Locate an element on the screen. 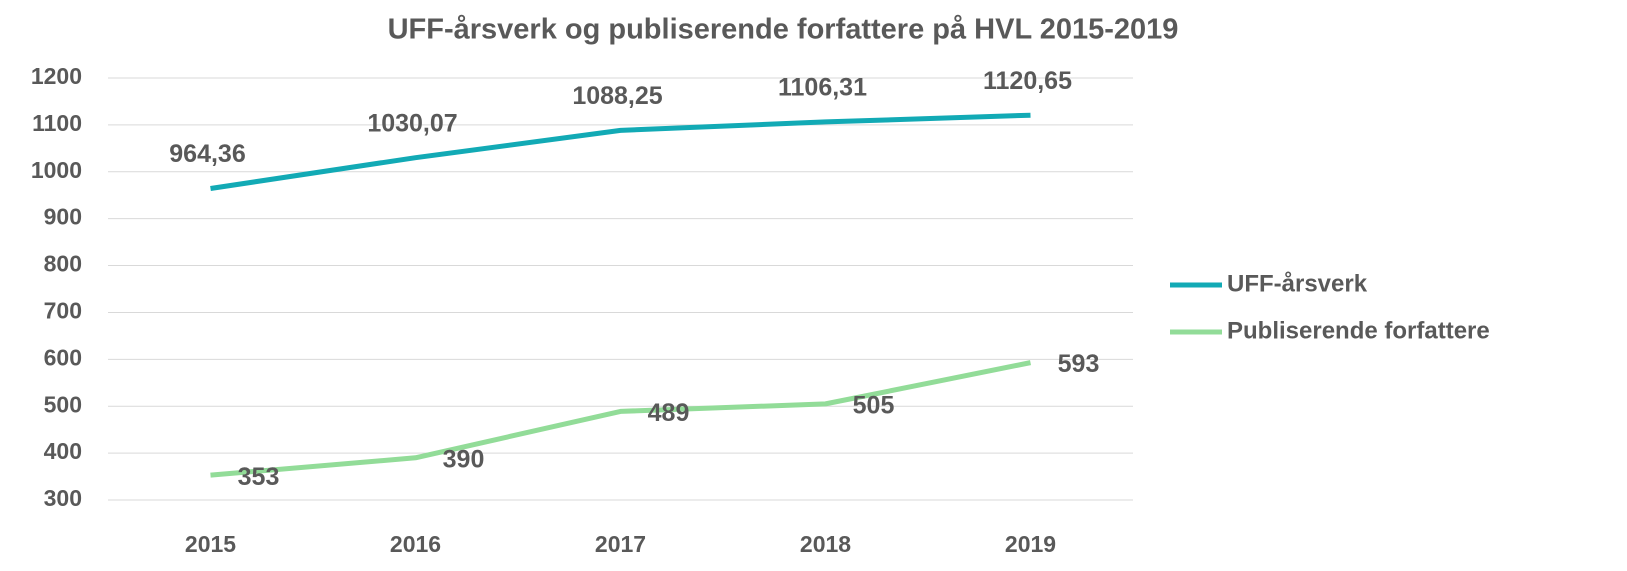 The height and width of the screenshot is (571, 1627). x-tick-label: 2016 is located at coordinates (415, 544).